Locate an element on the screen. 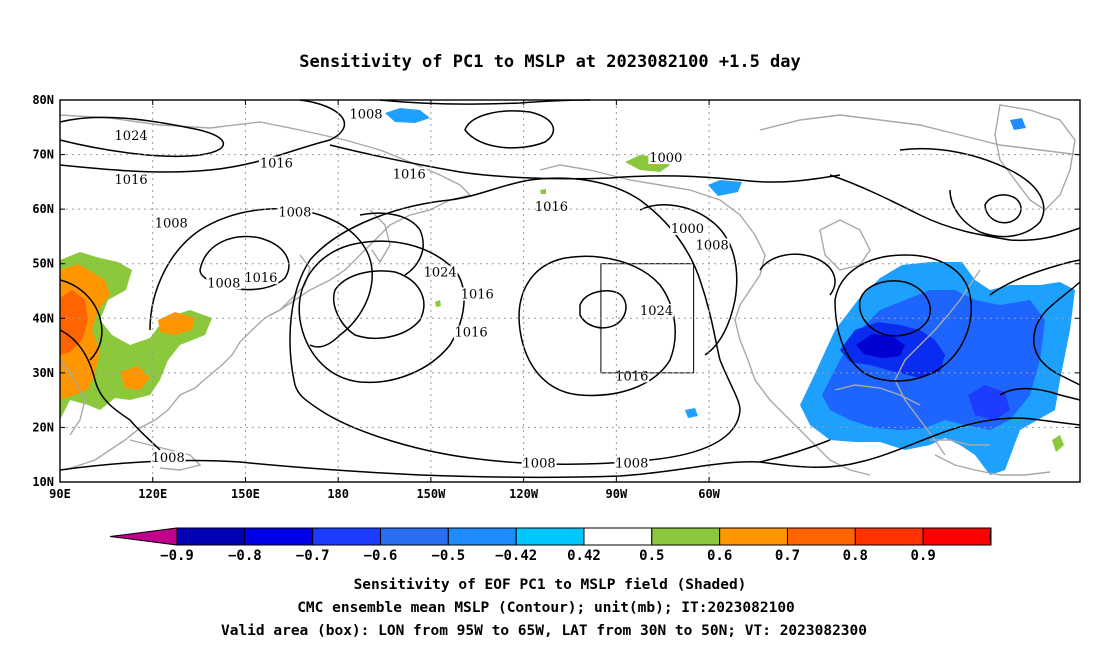  contour-1008-na is located at coordinates (955, 208).